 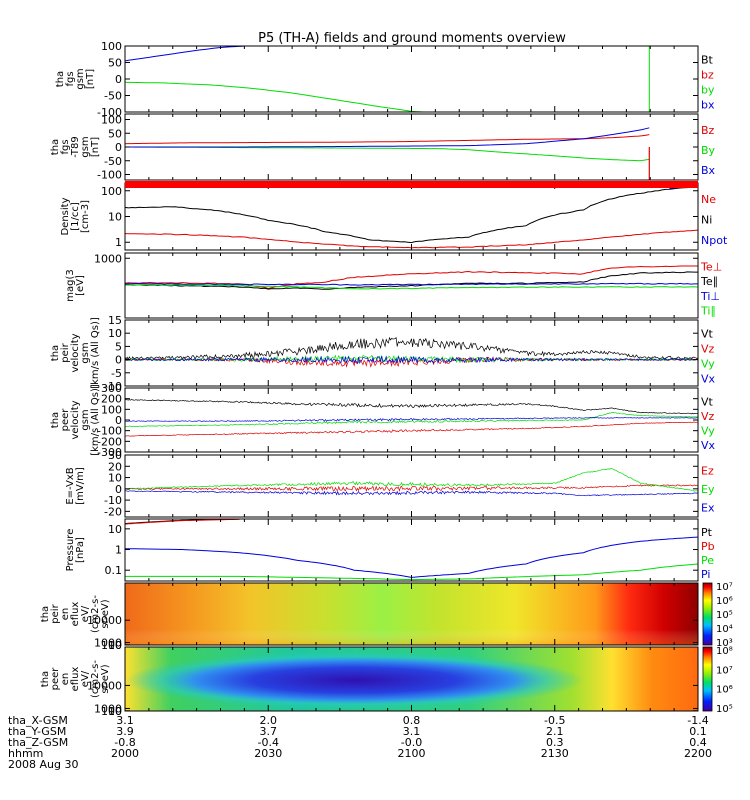 What do you see at coordinates (709, 281) in the screenshot?
I see `legend-Te∥: Te∥` at bounding box center [709, 281].